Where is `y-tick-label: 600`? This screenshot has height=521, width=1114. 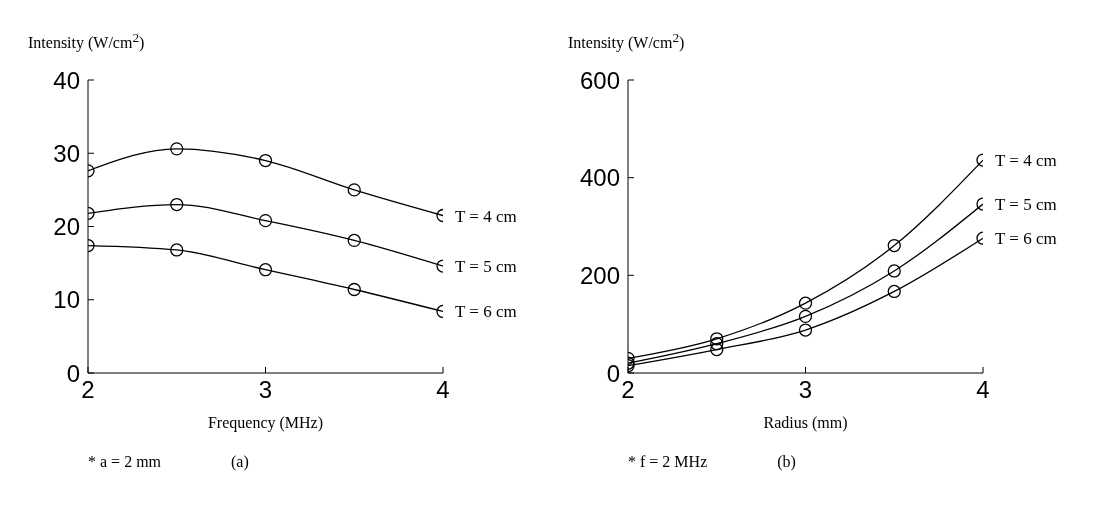 y-tick-label: 600 is located at coordinates (599, 80).